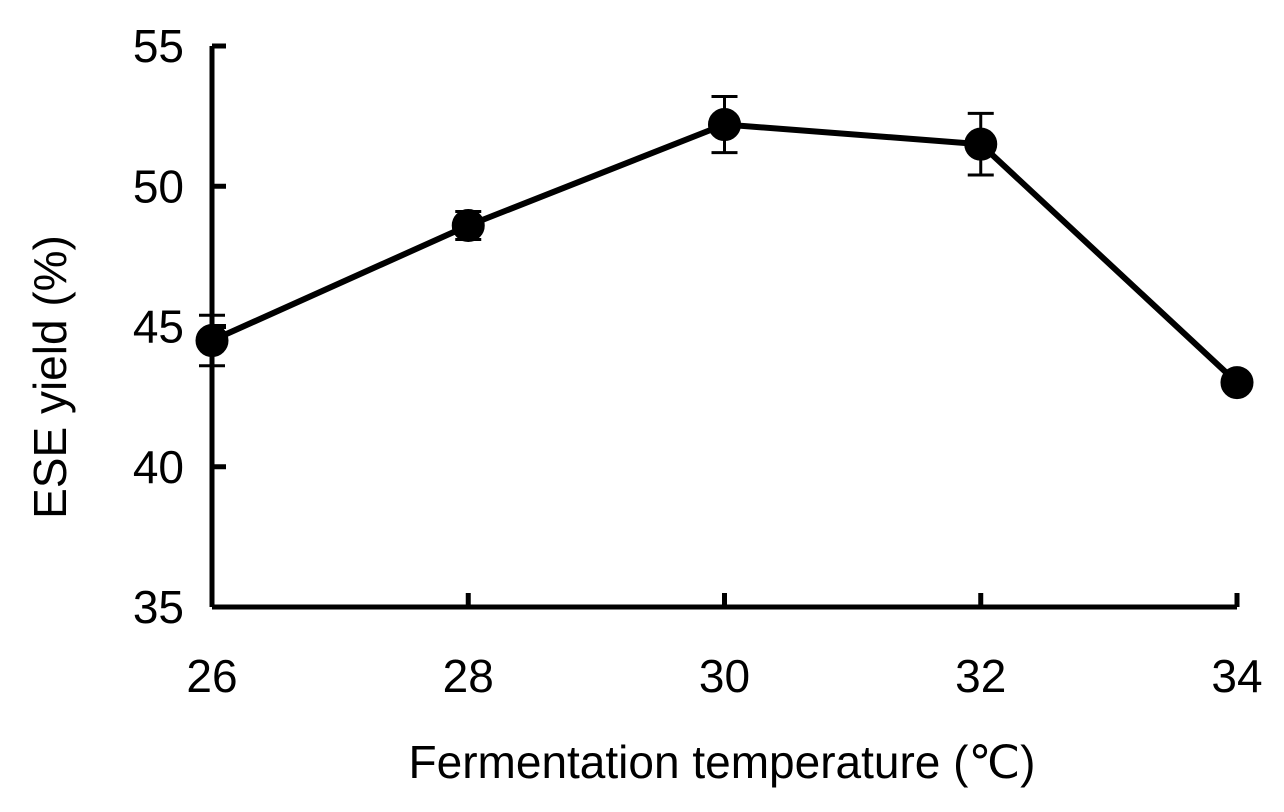 Image resolution: width=1284 pixels, height=812 pixels. I want to click on x-tick-label: 30, so click(724, 676).